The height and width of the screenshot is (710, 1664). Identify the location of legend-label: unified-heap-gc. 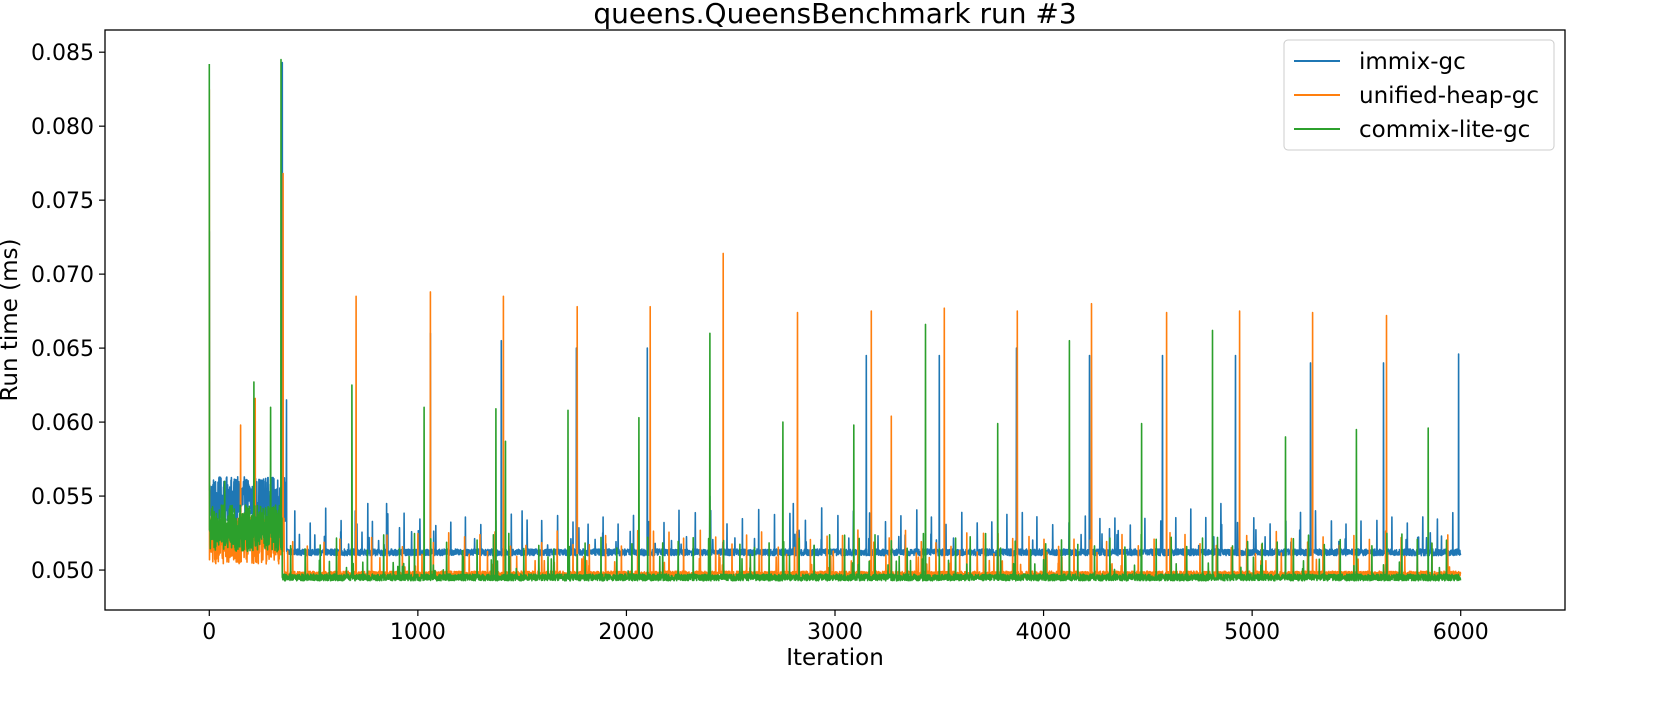
(1449, 96).